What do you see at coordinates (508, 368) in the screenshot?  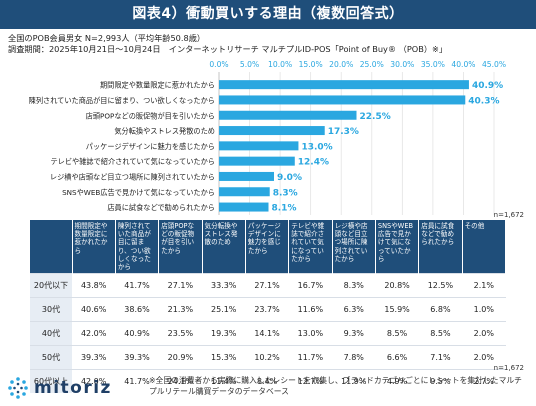 I see `table-n-label: n=1,672` at bounding box center [508, 368].